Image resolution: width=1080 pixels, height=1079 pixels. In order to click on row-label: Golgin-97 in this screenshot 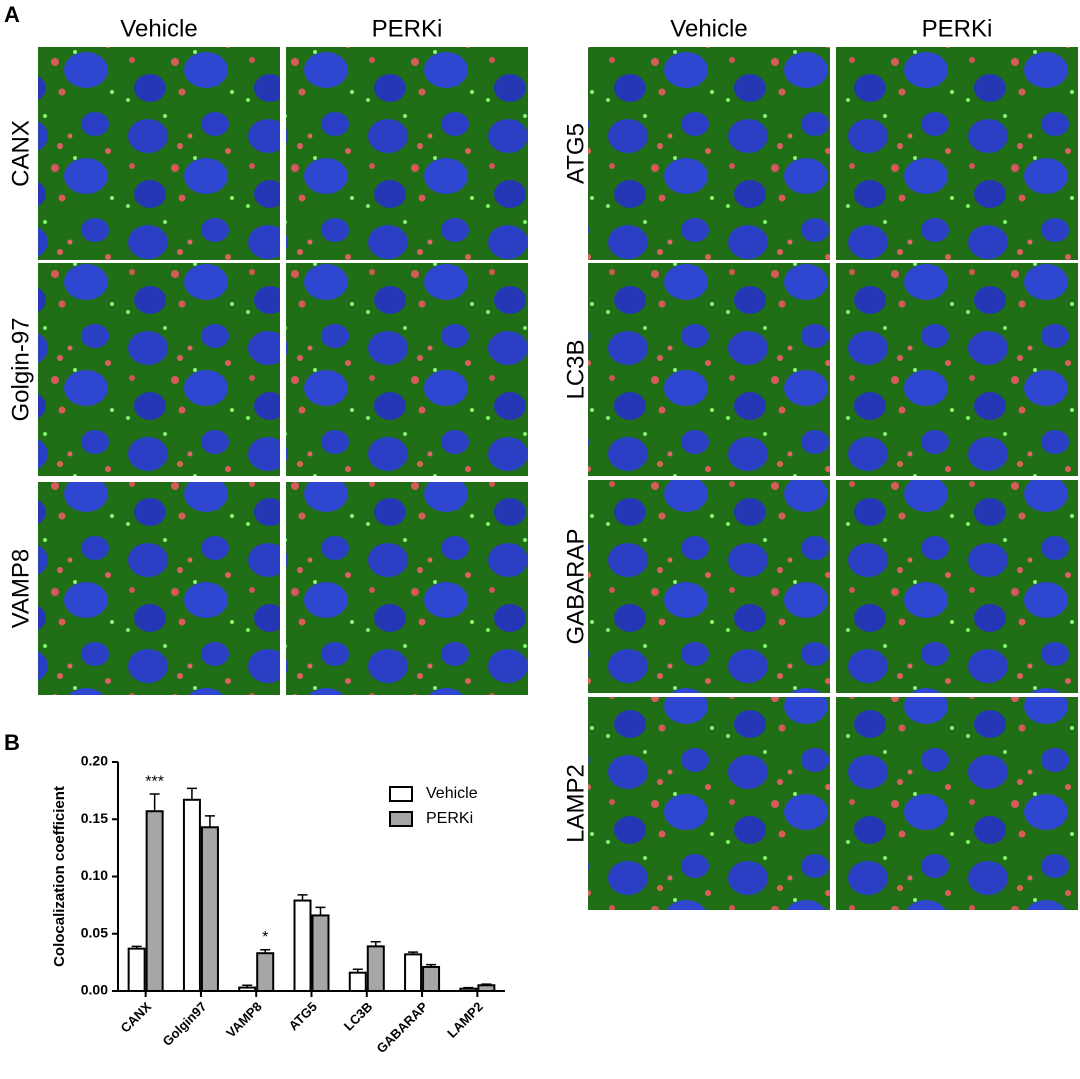, I will do `click(20, 369)`.